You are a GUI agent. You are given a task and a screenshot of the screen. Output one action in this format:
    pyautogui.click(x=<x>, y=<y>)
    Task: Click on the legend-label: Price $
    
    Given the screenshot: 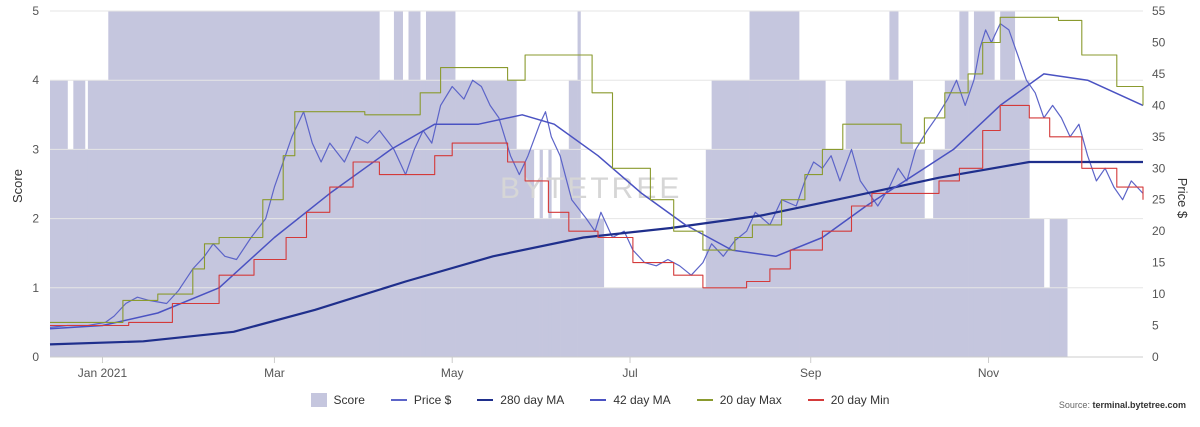 What is the action you would take?
    pyautogui.click(x=432, y=400)
    